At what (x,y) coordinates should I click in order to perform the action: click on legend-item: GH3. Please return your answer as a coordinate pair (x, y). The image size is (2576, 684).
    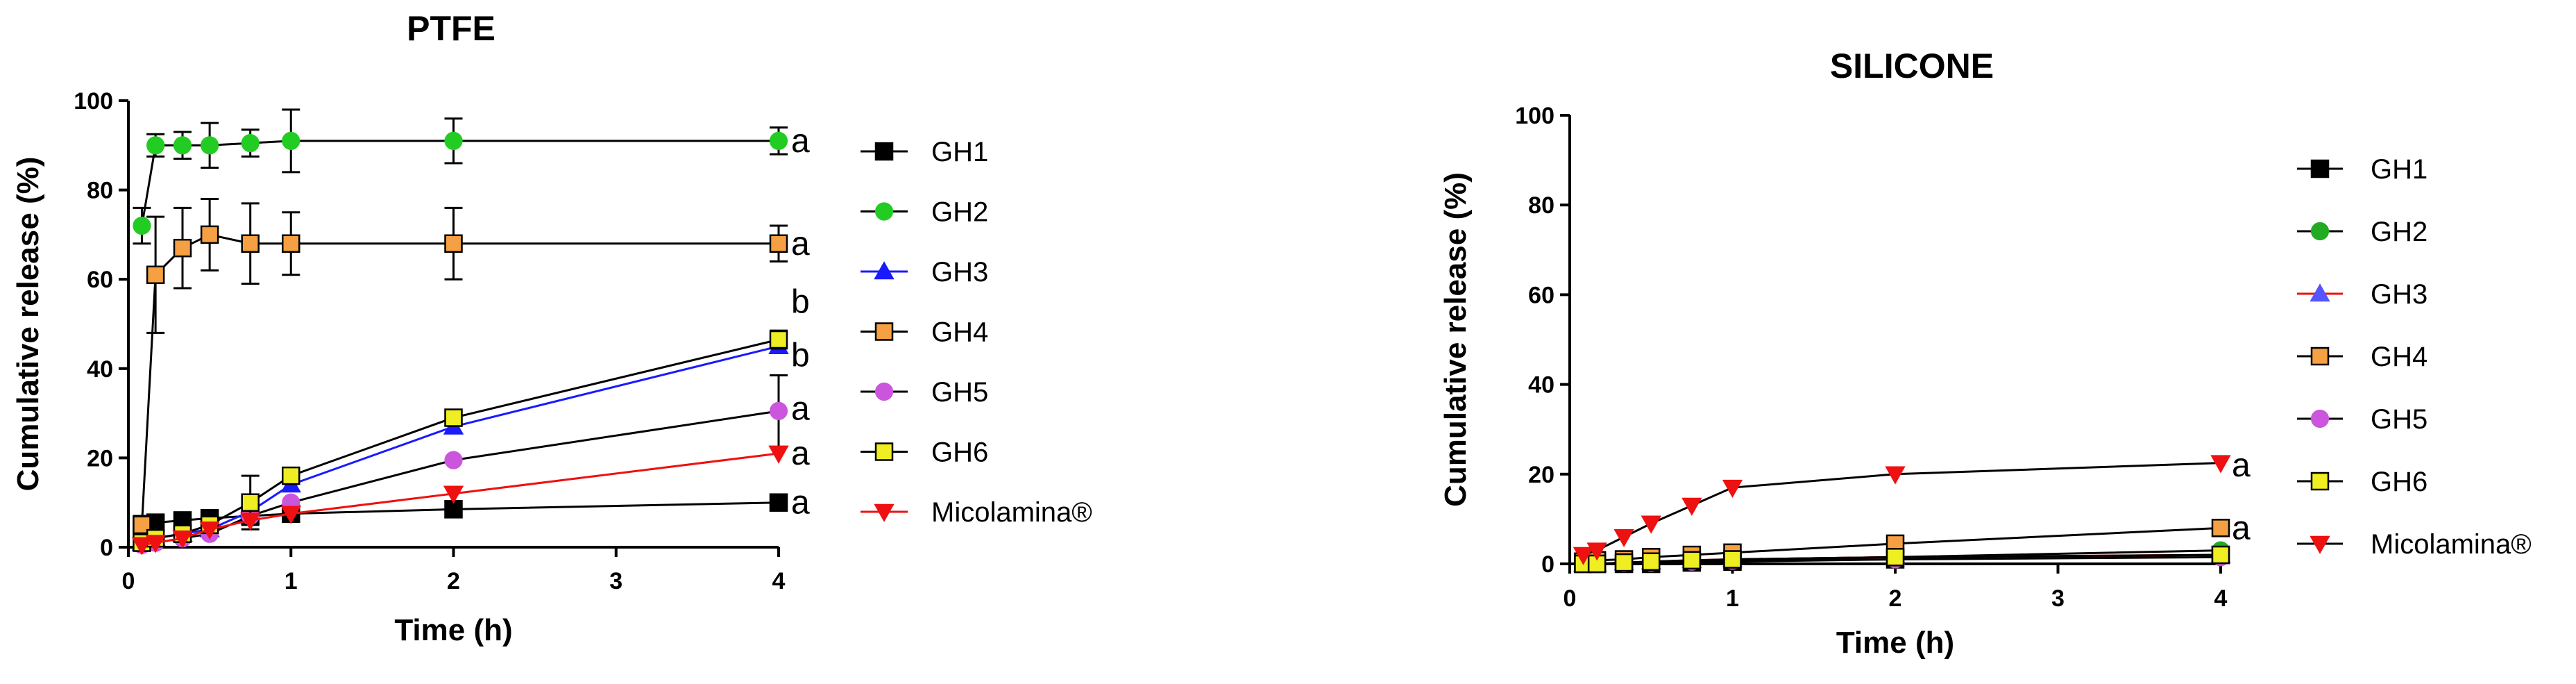
    Looking at the image, I should click on (925, 272).